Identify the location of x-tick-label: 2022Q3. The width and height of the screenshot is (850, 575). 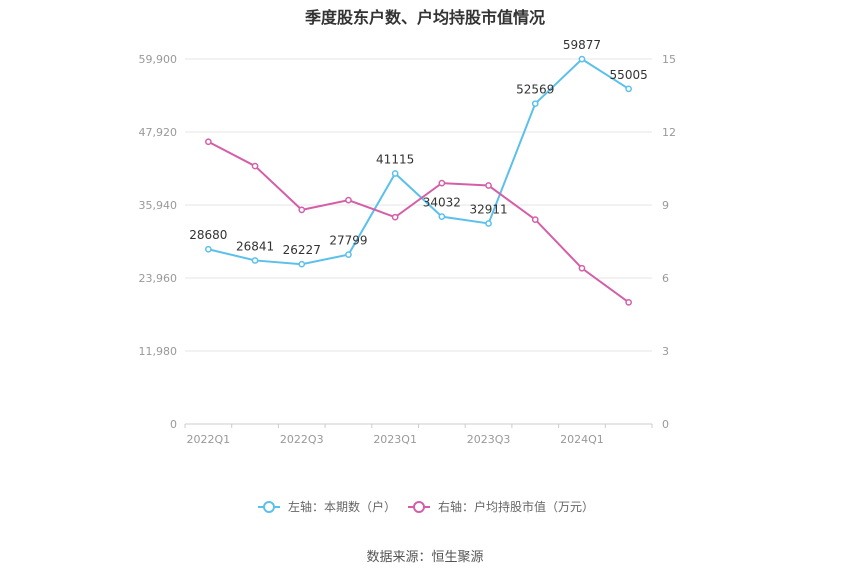
(302, 439).